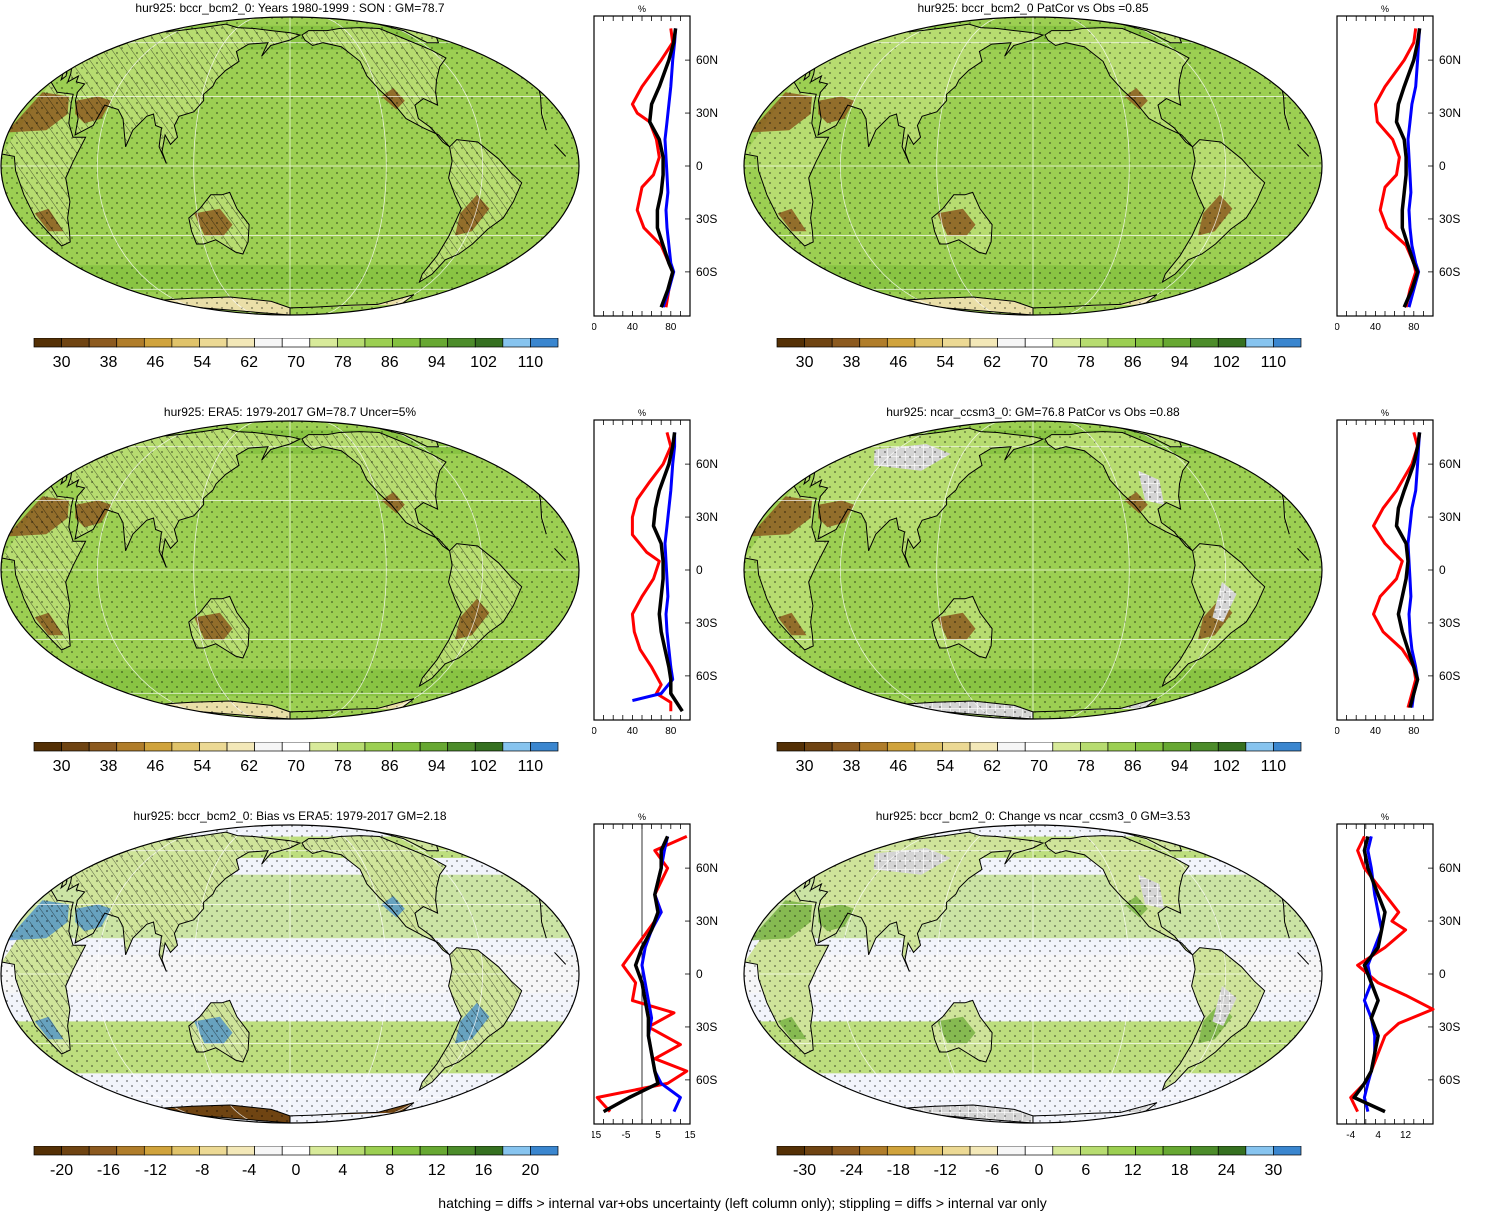 The height and width of the screenshot is (1212, 1485). What do you see at coordinates (62, 766) in the screenshot?
I see `colorbar-tick-label: 30` at bounding box center [62, 766].